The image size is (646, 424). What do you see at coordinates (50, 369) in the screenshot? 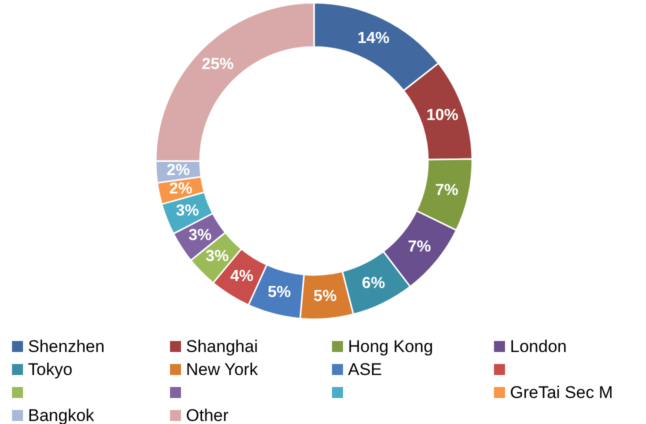
I see `legend-label: Tokyo` at bounding box center [50, 369].